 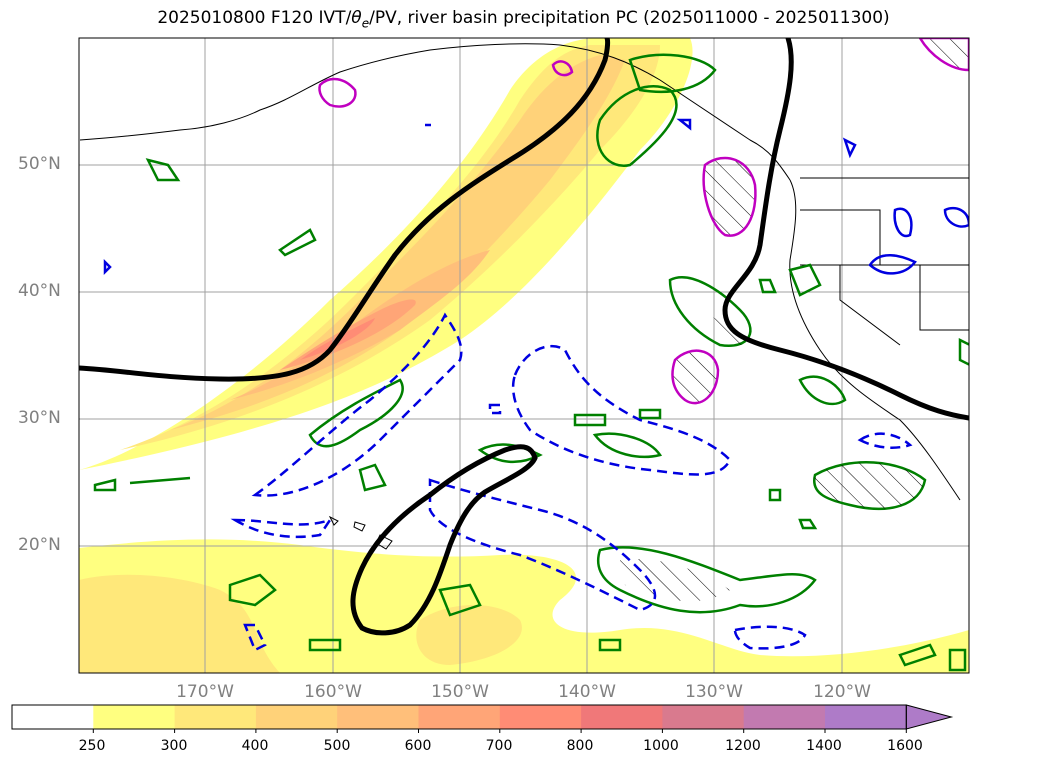 I want to click on contour-east, so click(x=845, y=229).